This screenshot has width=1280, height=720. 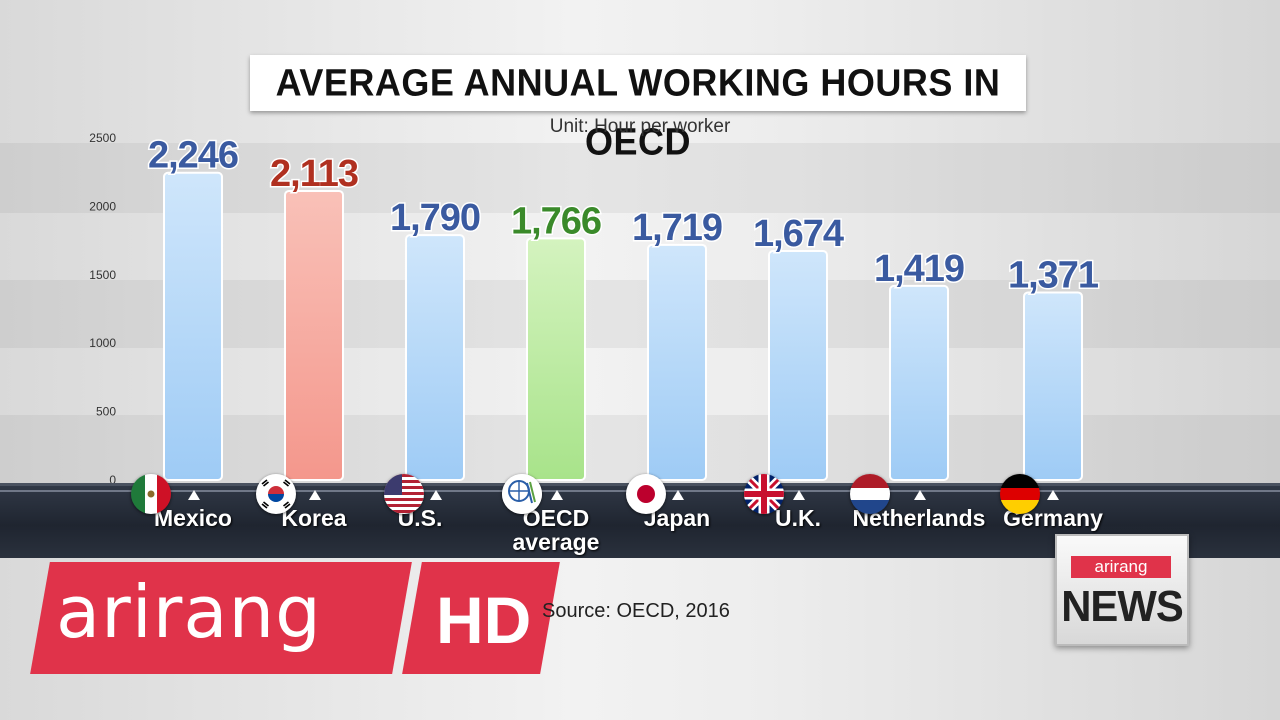 I want to click on category-label-line: Japan, so click(x=677, y=518).